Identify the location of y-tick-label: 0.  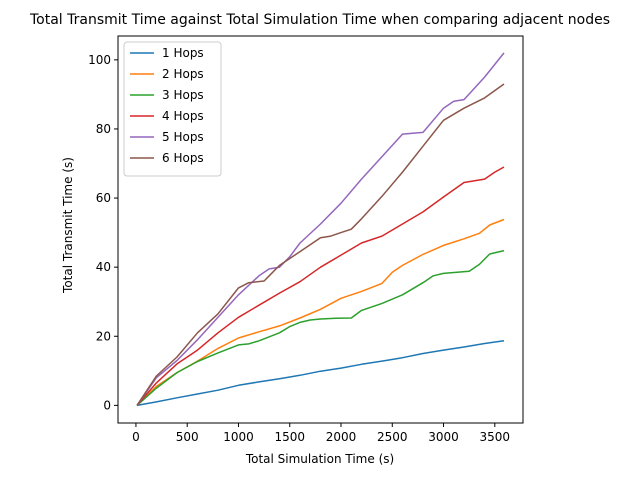
(107, 405).